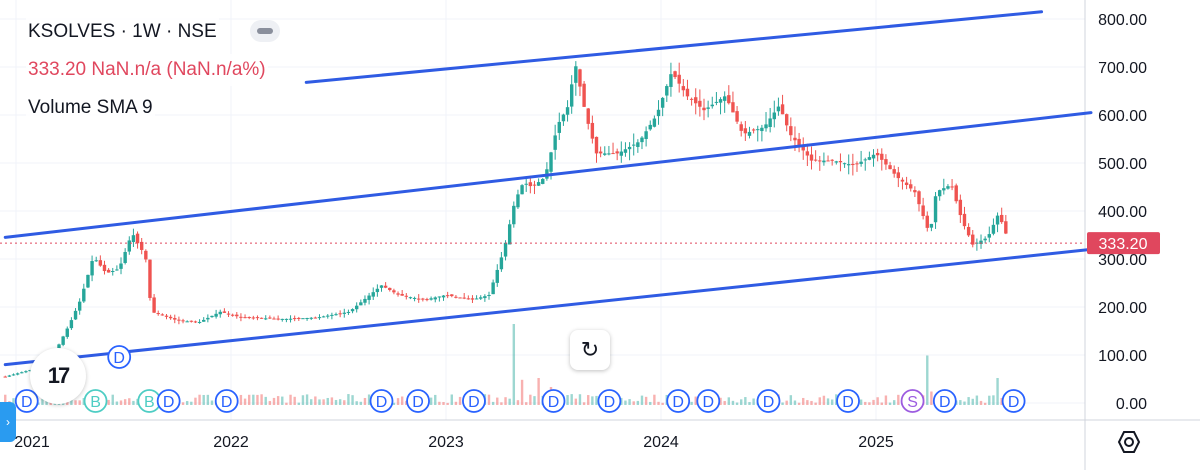  I want to click on indicator-label: Volume SMA 9, so click(90, 108).